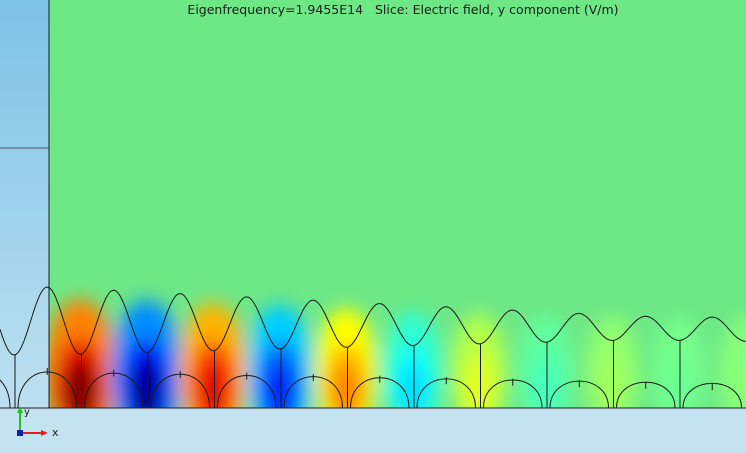 This screenshot has height=453, width=746. Describe the element at coordinates (44, 433) in the screenshot. I see `x-axis-arrowhead` at that location.